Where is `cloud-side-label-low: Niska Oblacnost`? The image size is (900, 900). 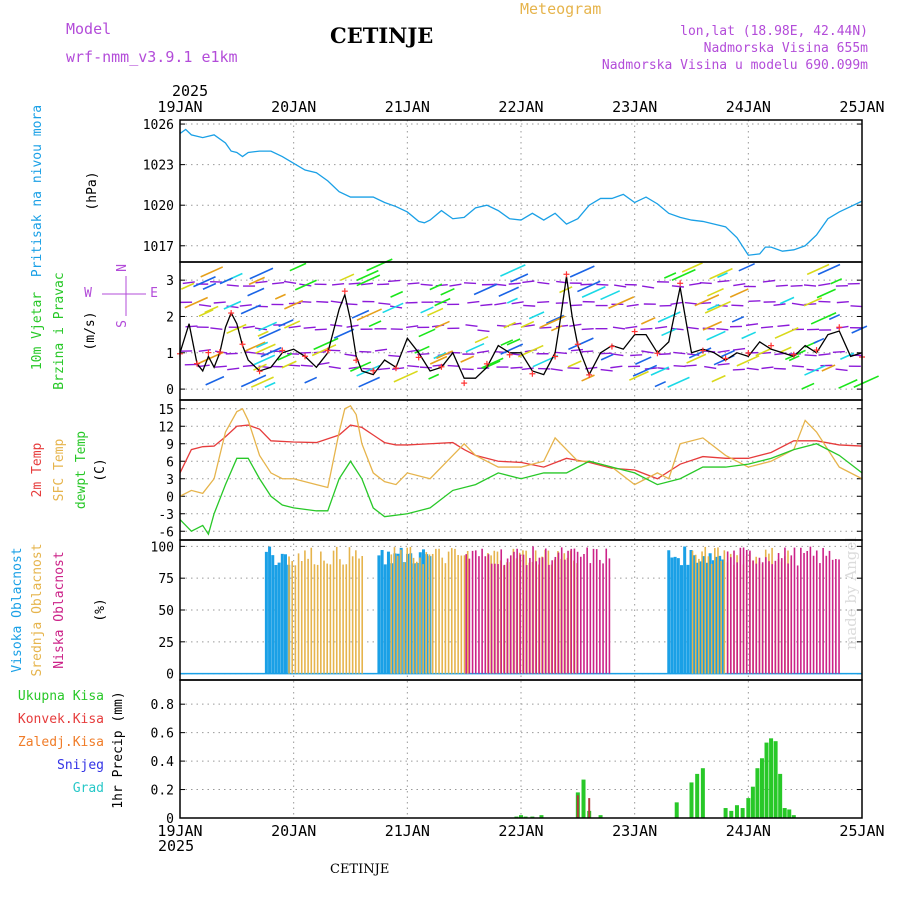 cloud-side-label-low: Niska Oblacnost is located at coordinates (59, 609).